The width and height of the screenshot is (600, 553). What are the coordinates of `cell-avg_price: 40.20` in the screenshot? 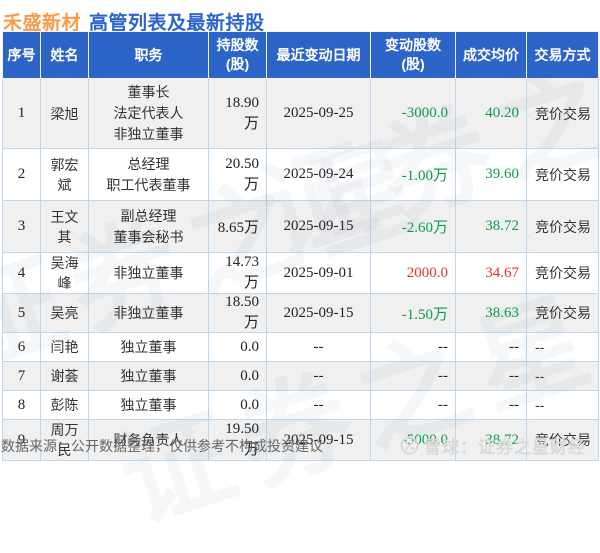 It's located at (491, 113).